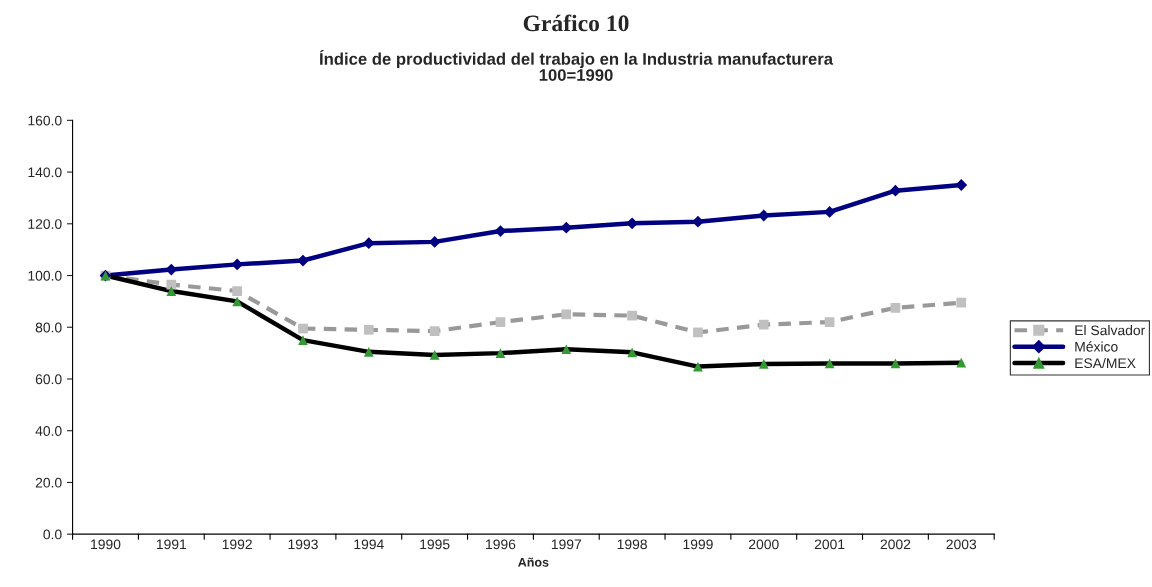  Describe the element at coordinates (961, 544) in the screenshot. I see `x-tick-label: 2003` at that location.